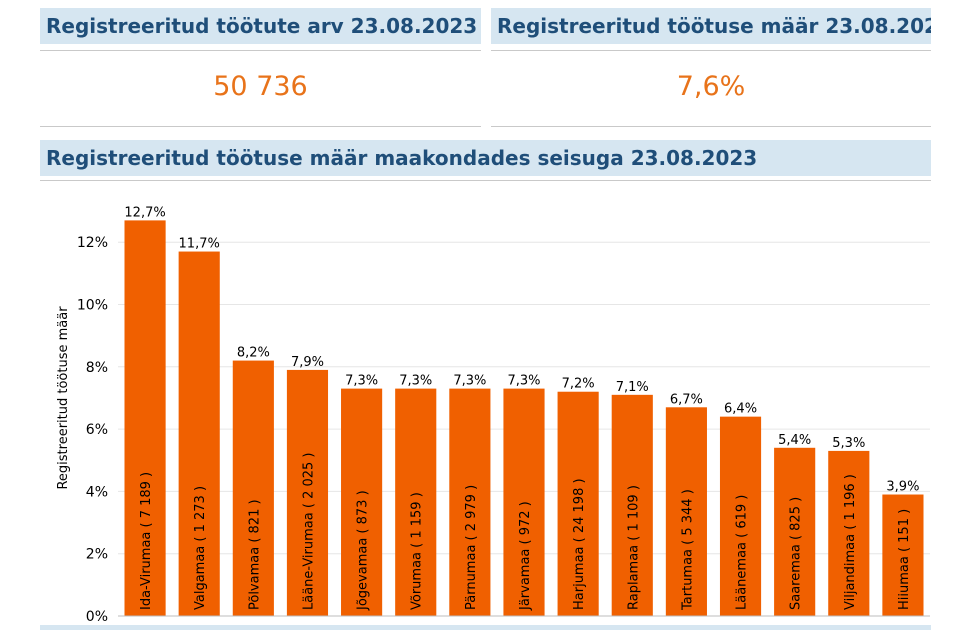 This screenshot has width=967, height=630. Describe the element at coordinates (254, 554) in the screenshot. I see `bar-category-label: Põlvamaa ( 821 )` at that location.